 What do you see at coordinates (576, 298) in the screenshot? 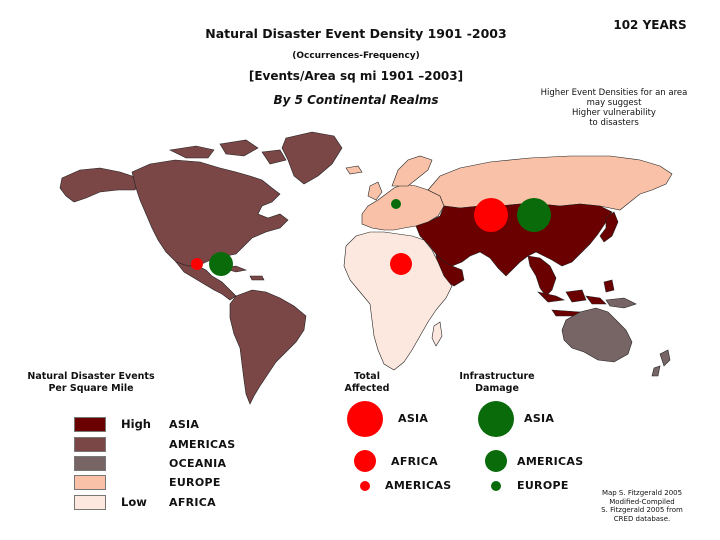
I see `indonesia-islands` at bounding box center [576, 298].